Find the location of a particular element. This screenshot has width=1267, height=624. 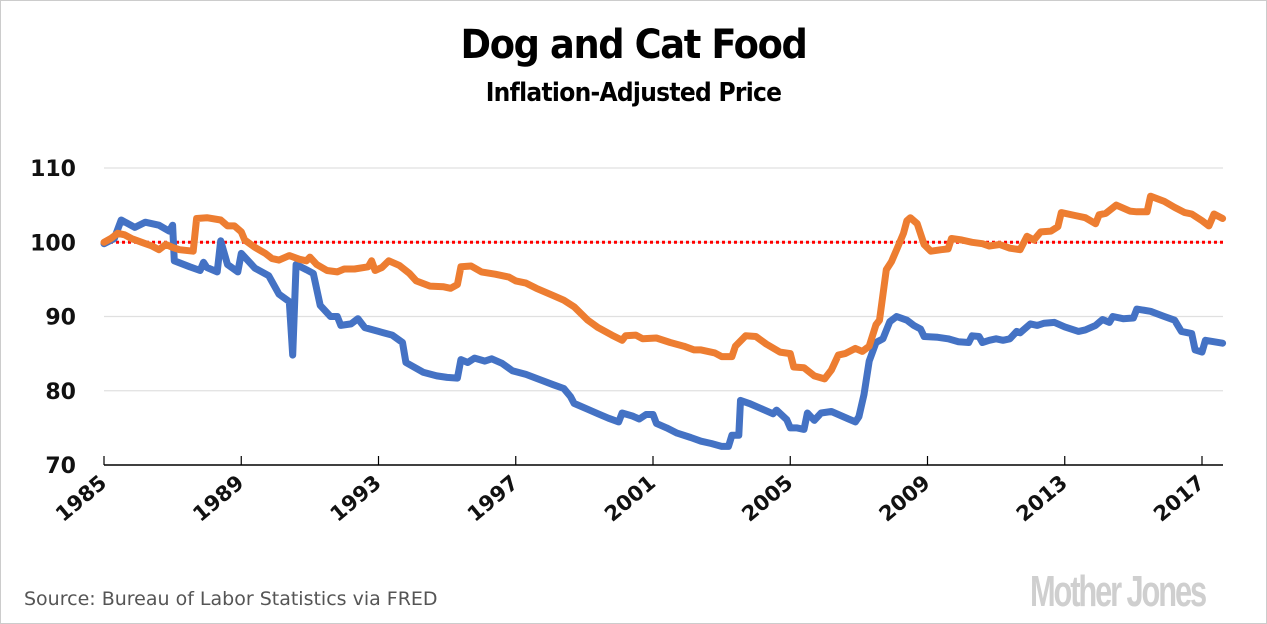

x-tick-label: 2005 is located at coordinates (767, 498).